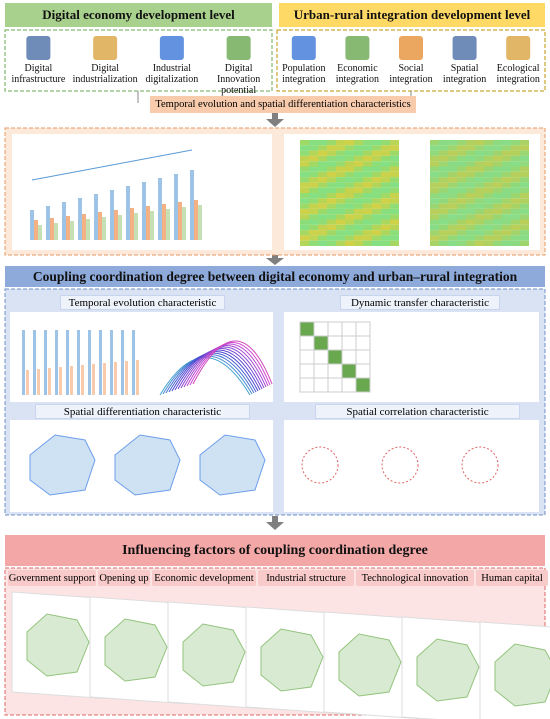  Describe the element at coordinates (38, 48) in the screenshot. I see `icon` at that location.